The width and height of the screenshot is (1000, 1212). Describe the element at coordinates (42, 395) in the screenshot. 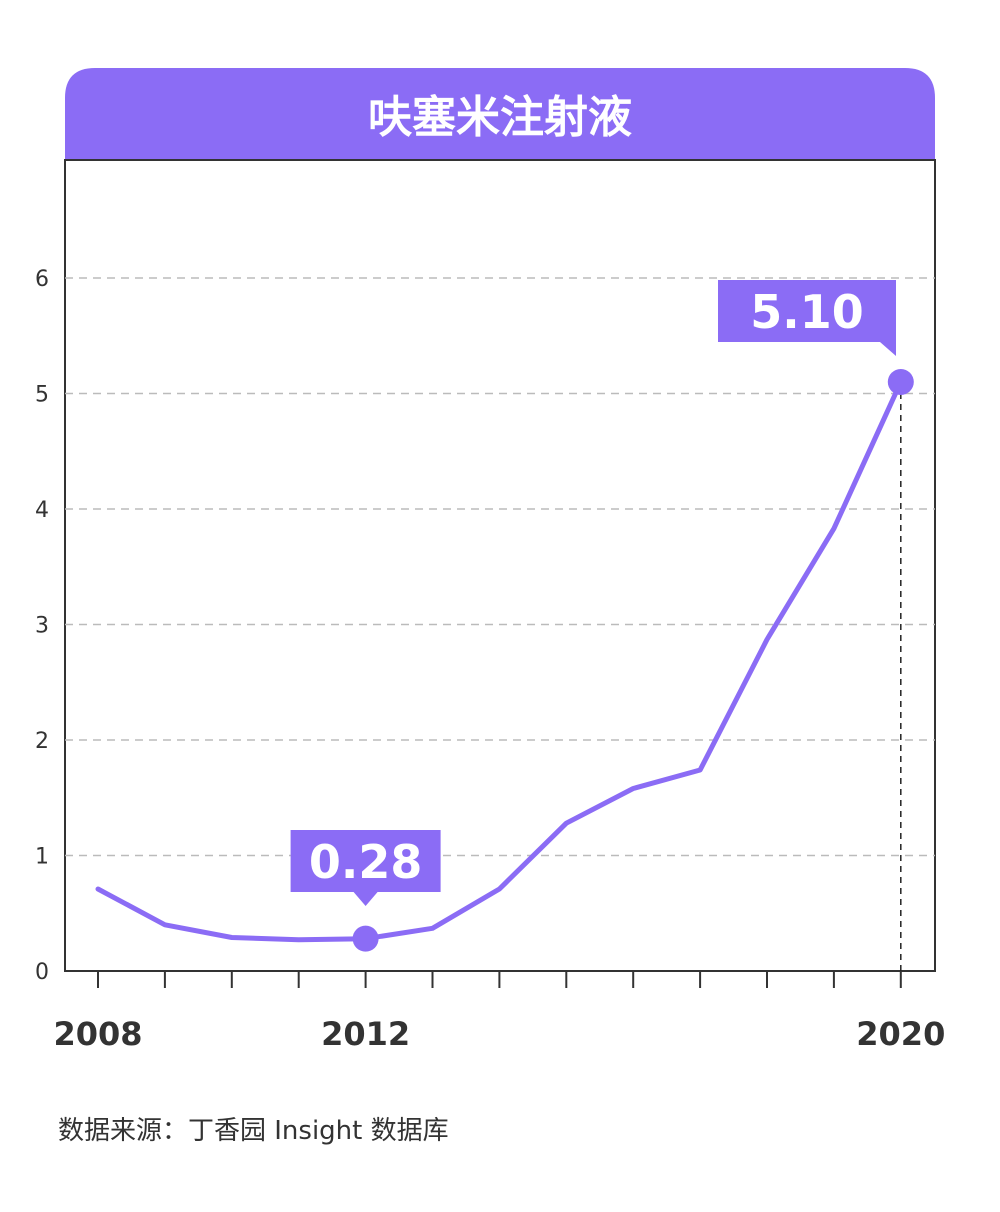

I see `y-tick-label: 5` at that location.